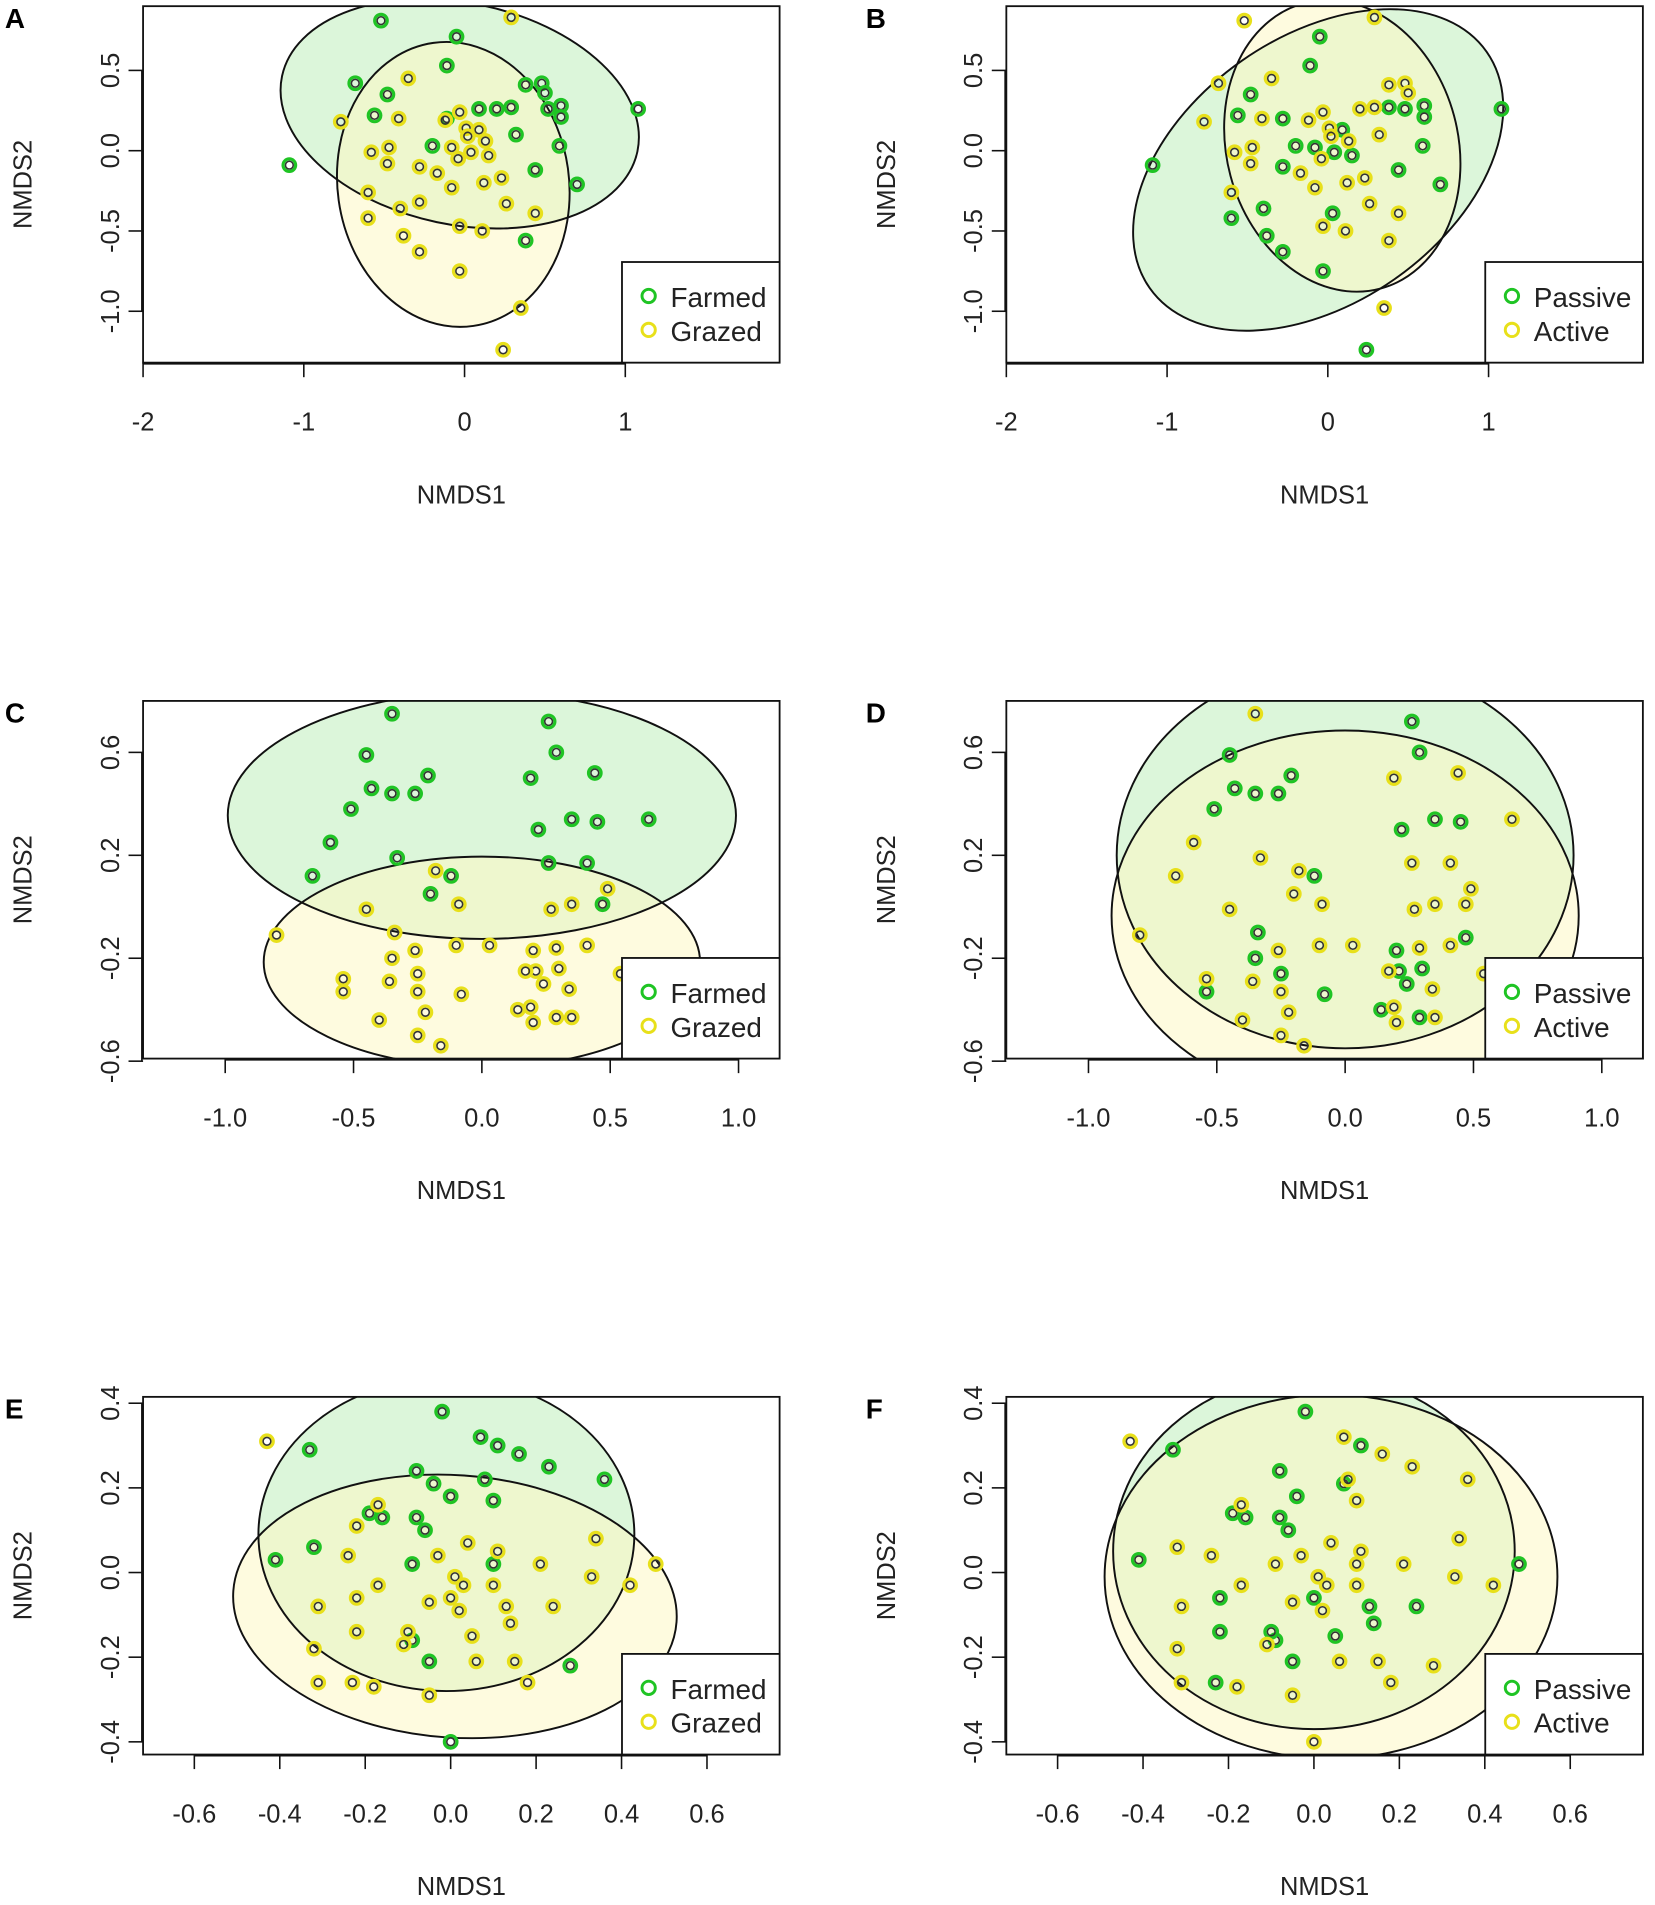 The image size is (1655, 1905). Describe the element at coordinates (1601, 1118) in the screenshot. I see `x-tick-label: 1.0` at that location.